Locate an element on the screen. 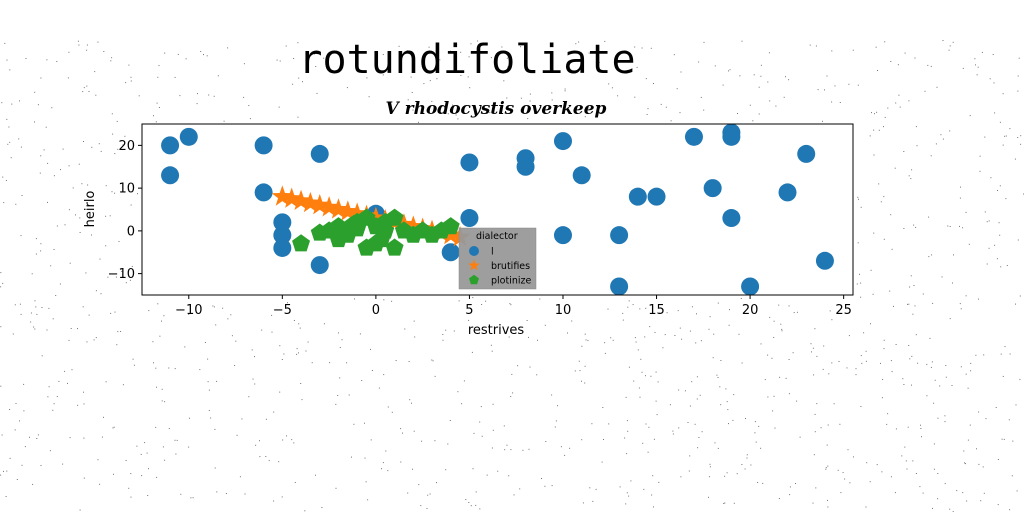 This screenshot has height=512, width=1024. plotinize-point is located at coordinates (394, 217).